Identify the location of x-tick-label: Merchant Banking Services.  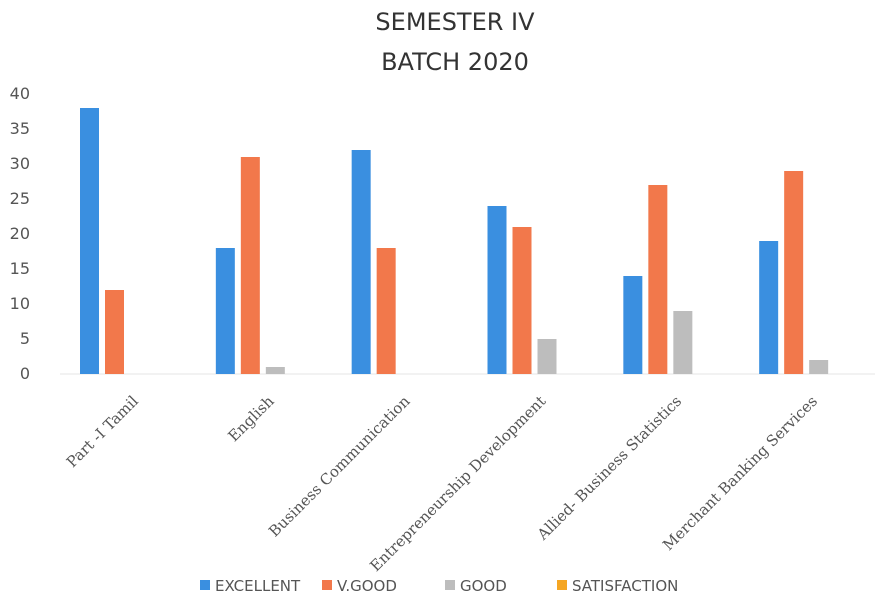
(740, 473).